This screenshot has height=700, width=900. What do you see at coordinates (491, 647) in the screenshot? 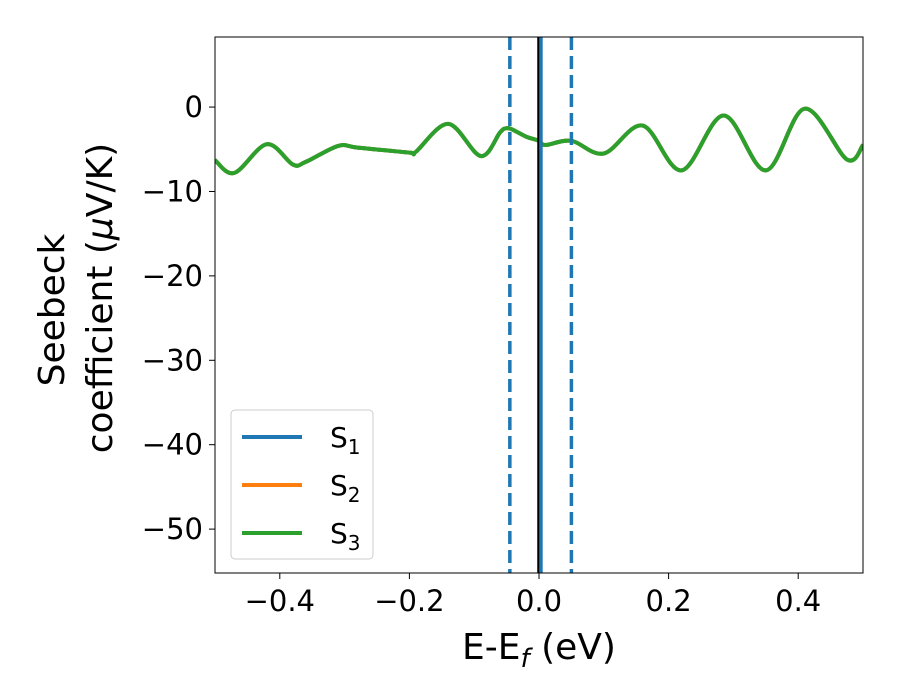
I see `x-axis-label-main: E-E` at bounding box center [491, 647].